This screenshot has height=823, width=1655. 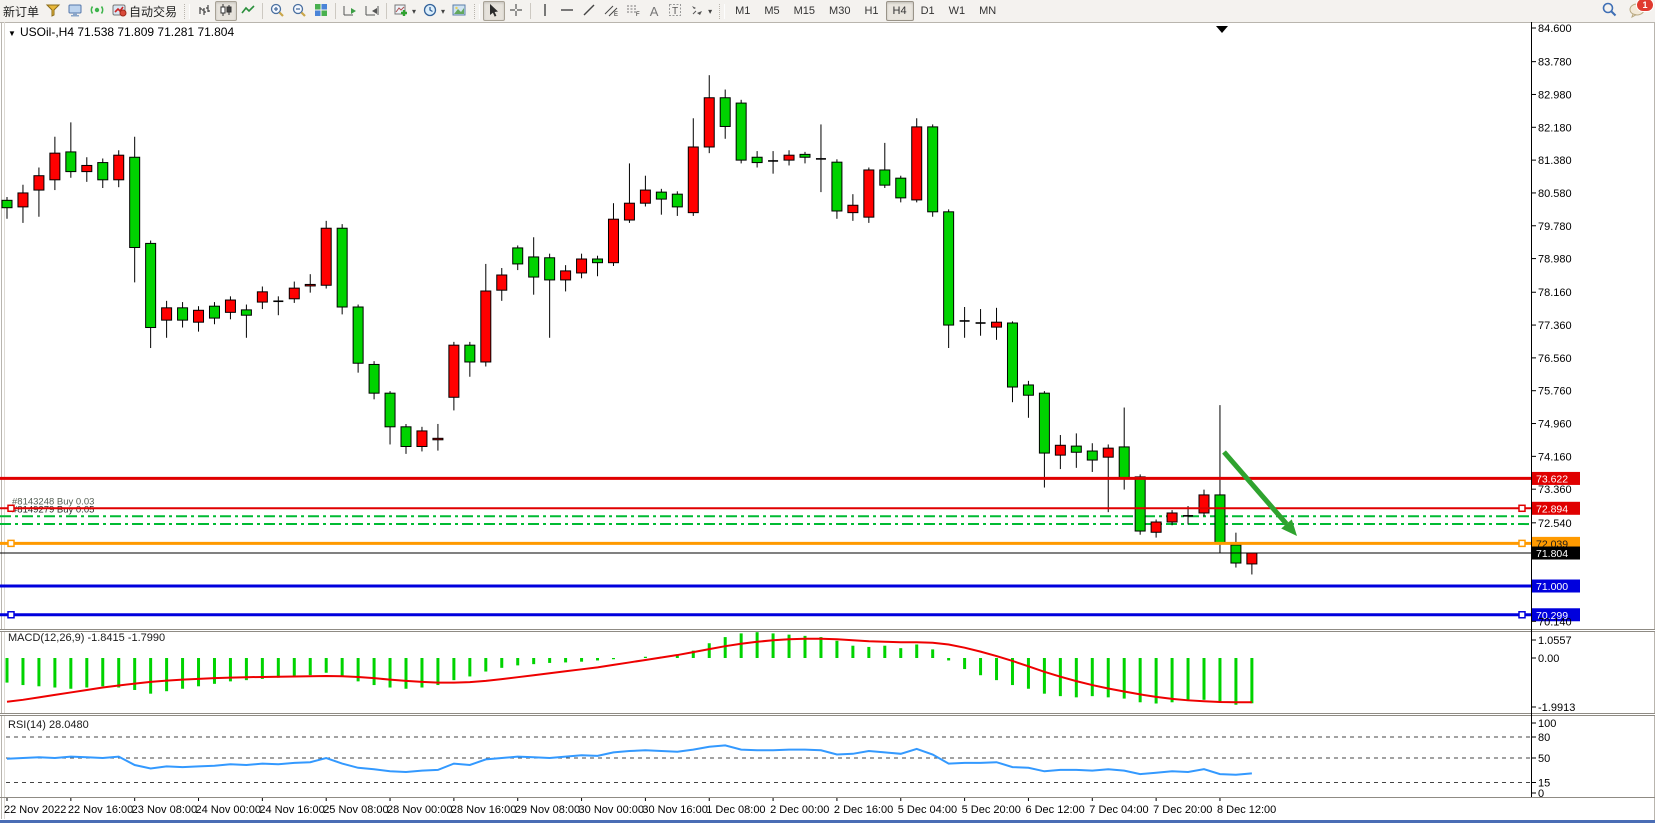 I want to click on periods-icon, so click(x=430, y=11).